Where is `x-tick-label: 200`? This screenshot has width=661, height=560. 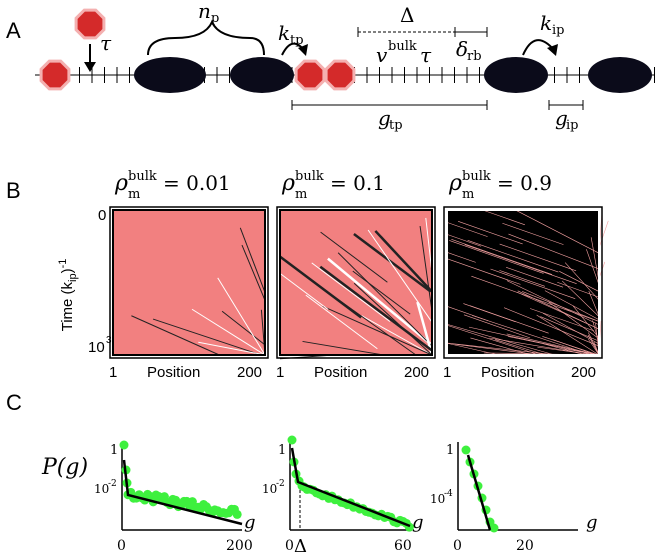
x-tick-label: 200 is located at coordinates (239, 546).